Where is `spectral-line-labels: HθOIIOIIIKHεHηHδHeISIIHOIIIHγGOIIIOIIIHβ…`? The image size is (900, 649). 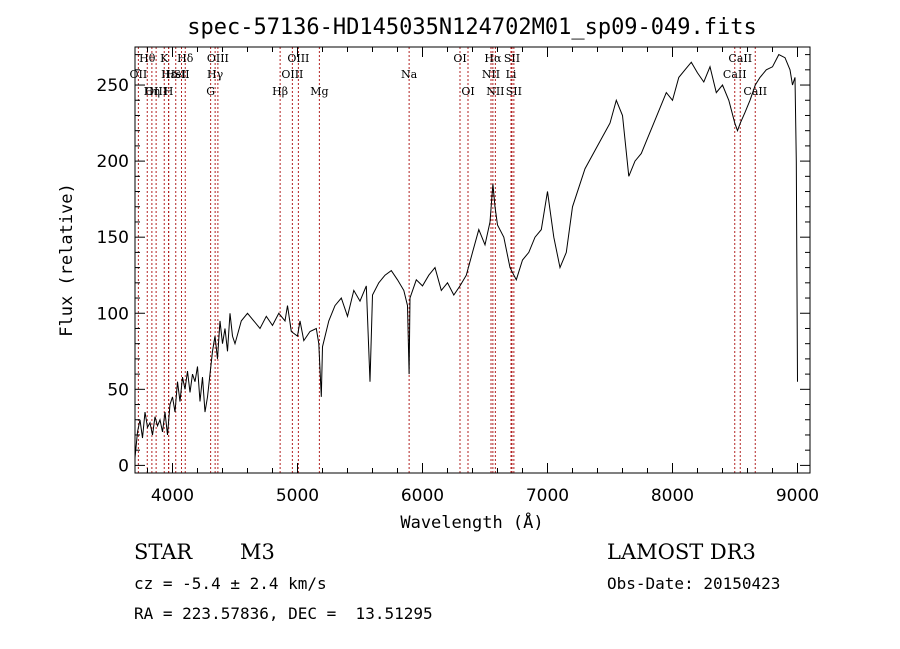
spectral-line-labels: HθOIIOIIIKHεHηHδHeISIIHOIIIHγGOIIIOIIIHβ… is located at coordinates (449, 75).